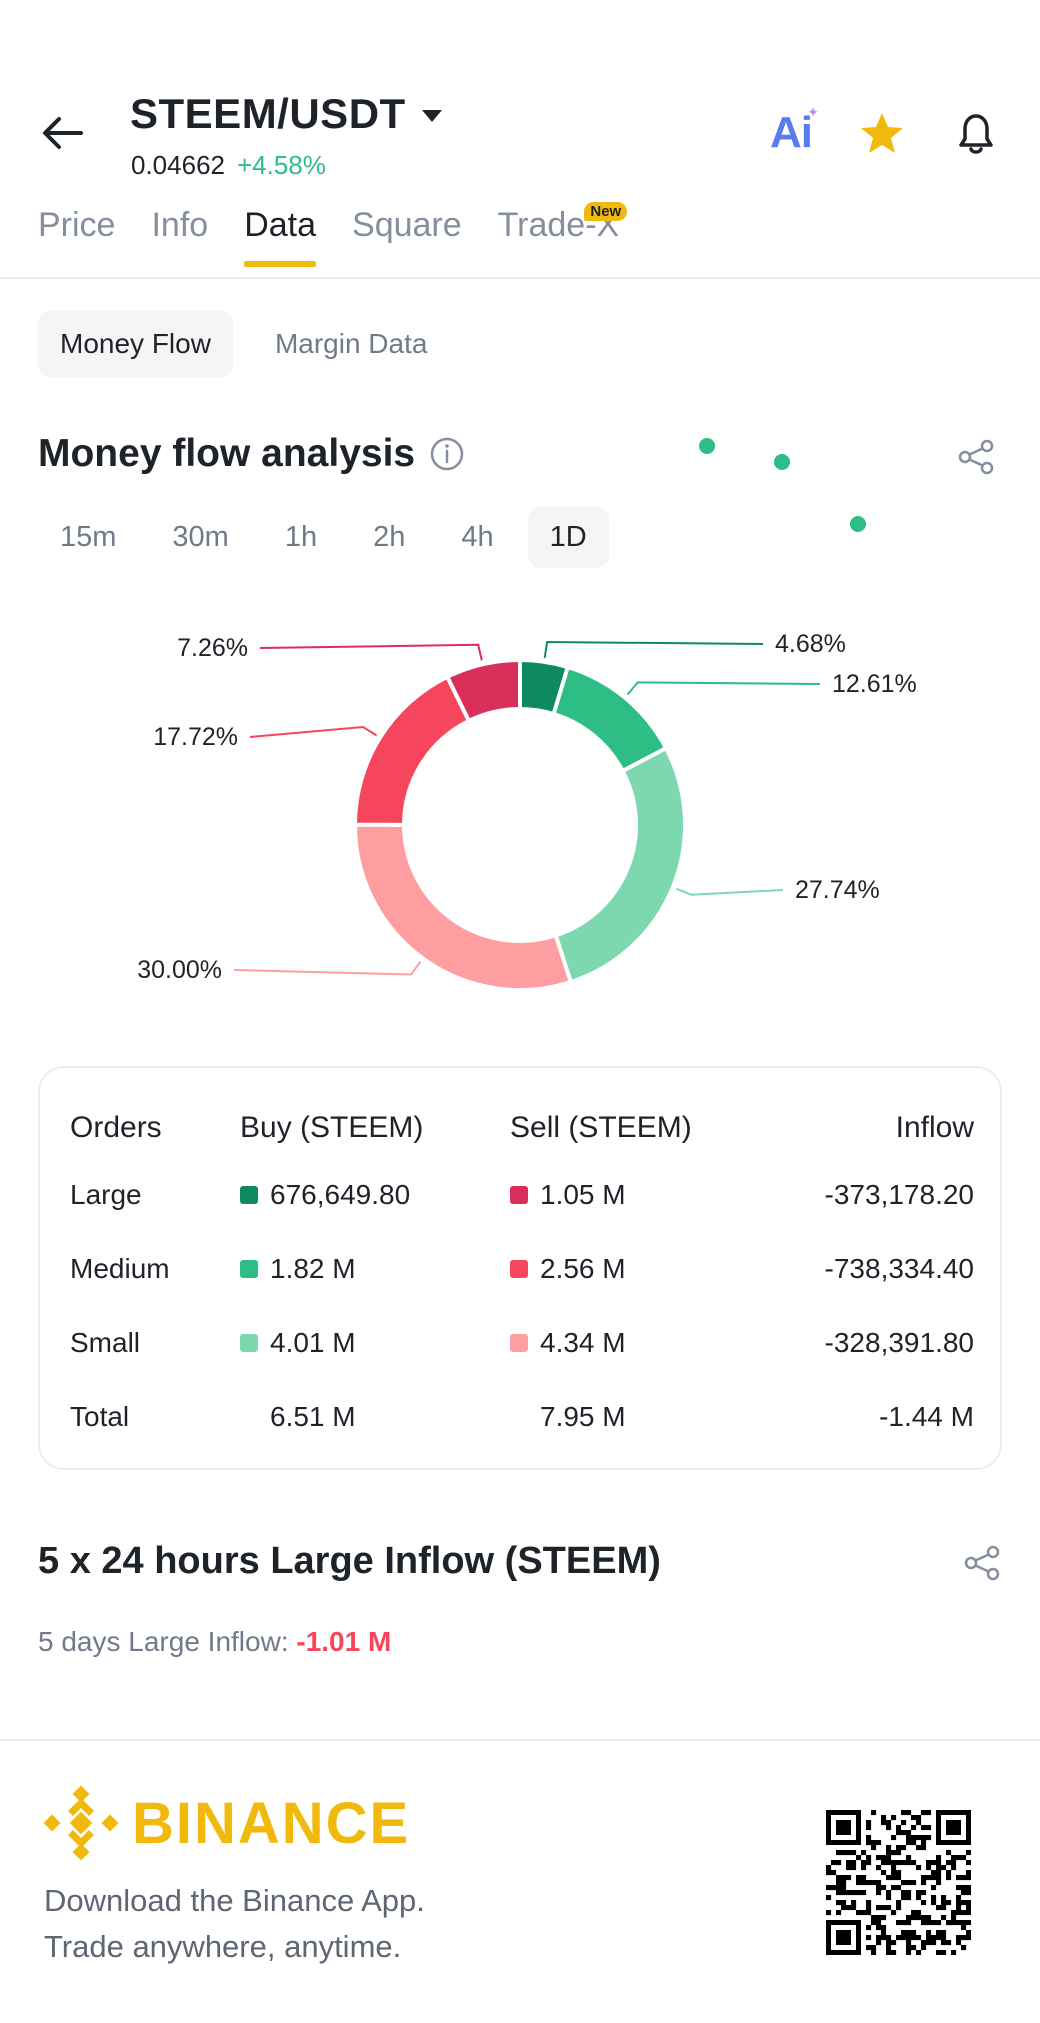  Describe the element at coordinates (351, 343) in the screenshot. I see `subtab-margin-data: Margin Data` at that location.